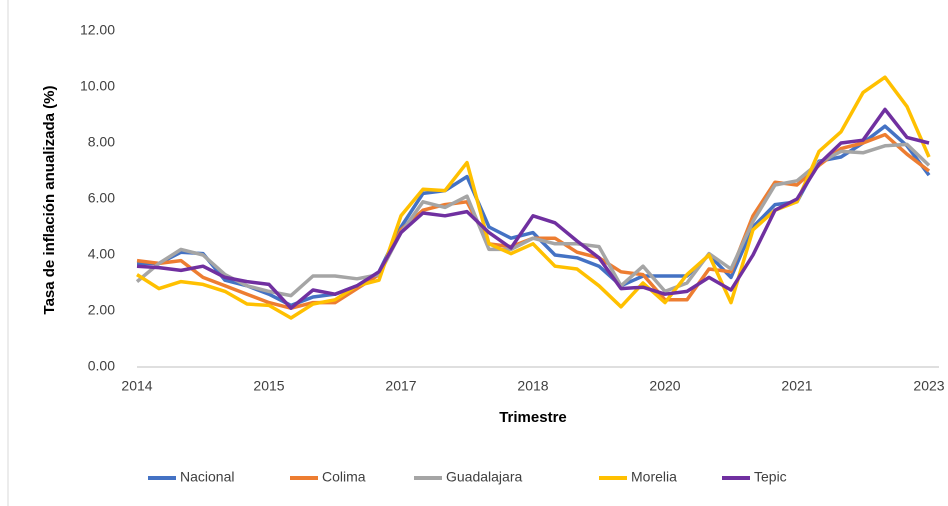 The width and height of the screenshot is (948, 506). Describe the element at coordinates (268, 386) in the screenshot. I see `x-tick-label: 2015` at that location.